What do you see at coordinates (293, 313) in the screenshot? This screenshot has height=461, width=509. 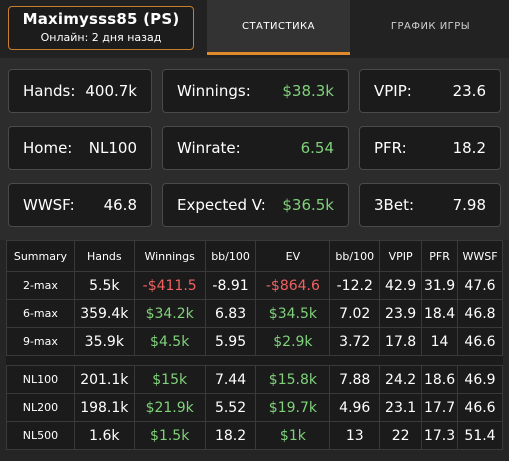 I see `table-cell: $34.5k` at bounding box center [293, 313].